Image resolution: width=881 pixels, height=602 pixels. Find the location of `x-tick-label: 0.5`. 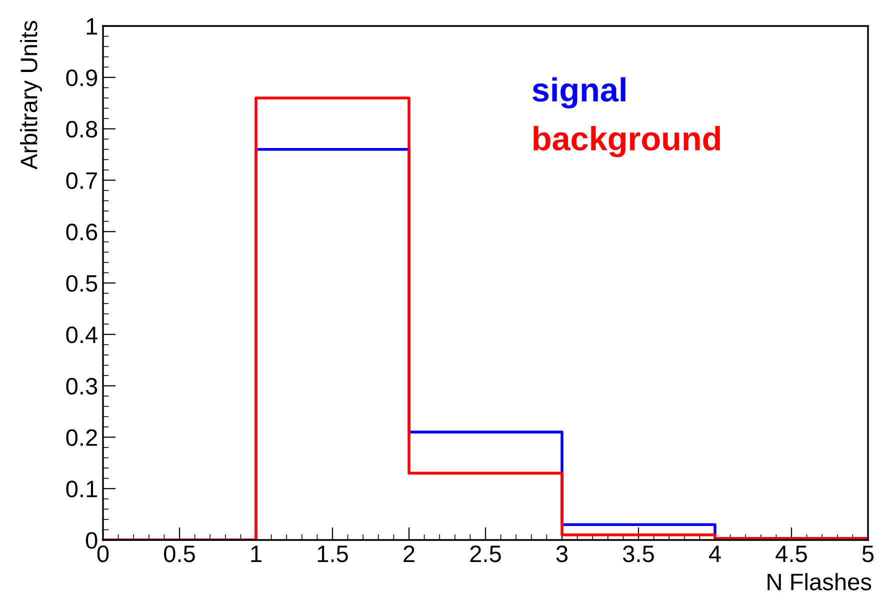

x-tick-label: 0.5 is located at coordinates (179, 553).